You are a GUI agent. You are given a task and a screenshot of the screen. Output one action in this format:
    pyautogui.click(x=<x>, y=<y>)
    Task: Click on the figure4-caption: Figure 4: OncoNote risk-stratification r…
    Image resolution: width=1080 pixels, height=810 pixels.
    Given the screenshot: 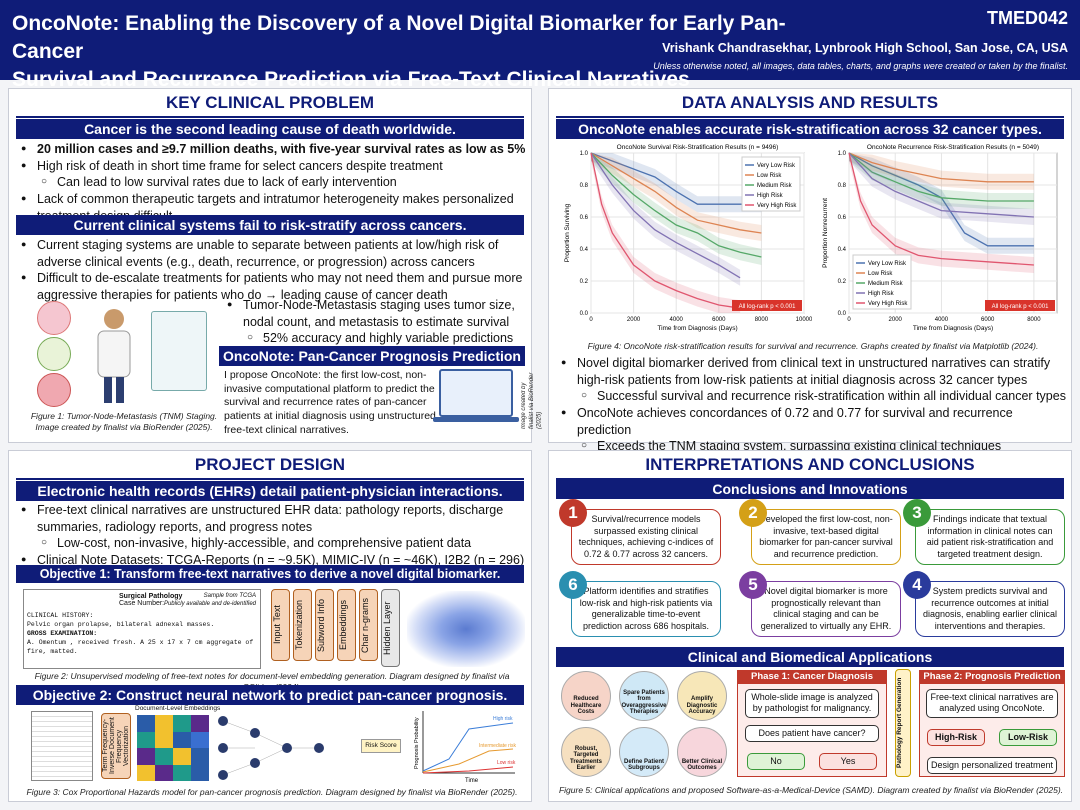 What is the action you would take?
    pyautogui.click(x=813, y=346)
    